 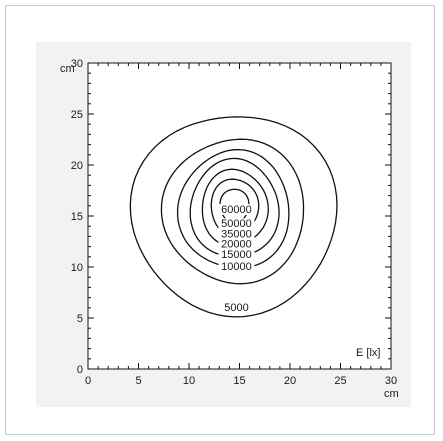 I want to click on contour-label-5000: 5000, so click(x=236, y=308).